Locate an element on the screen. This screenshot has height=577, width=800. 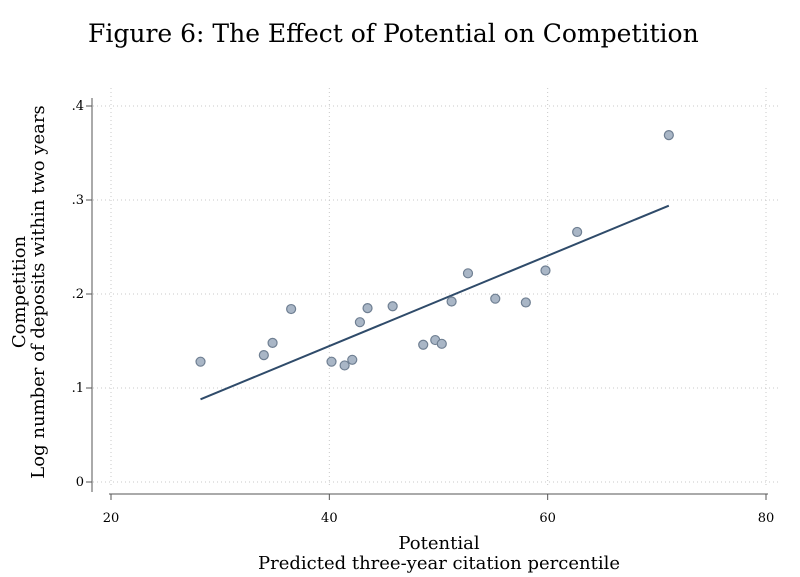
x-tick-label: 20 is located at coordinates (111, 518).